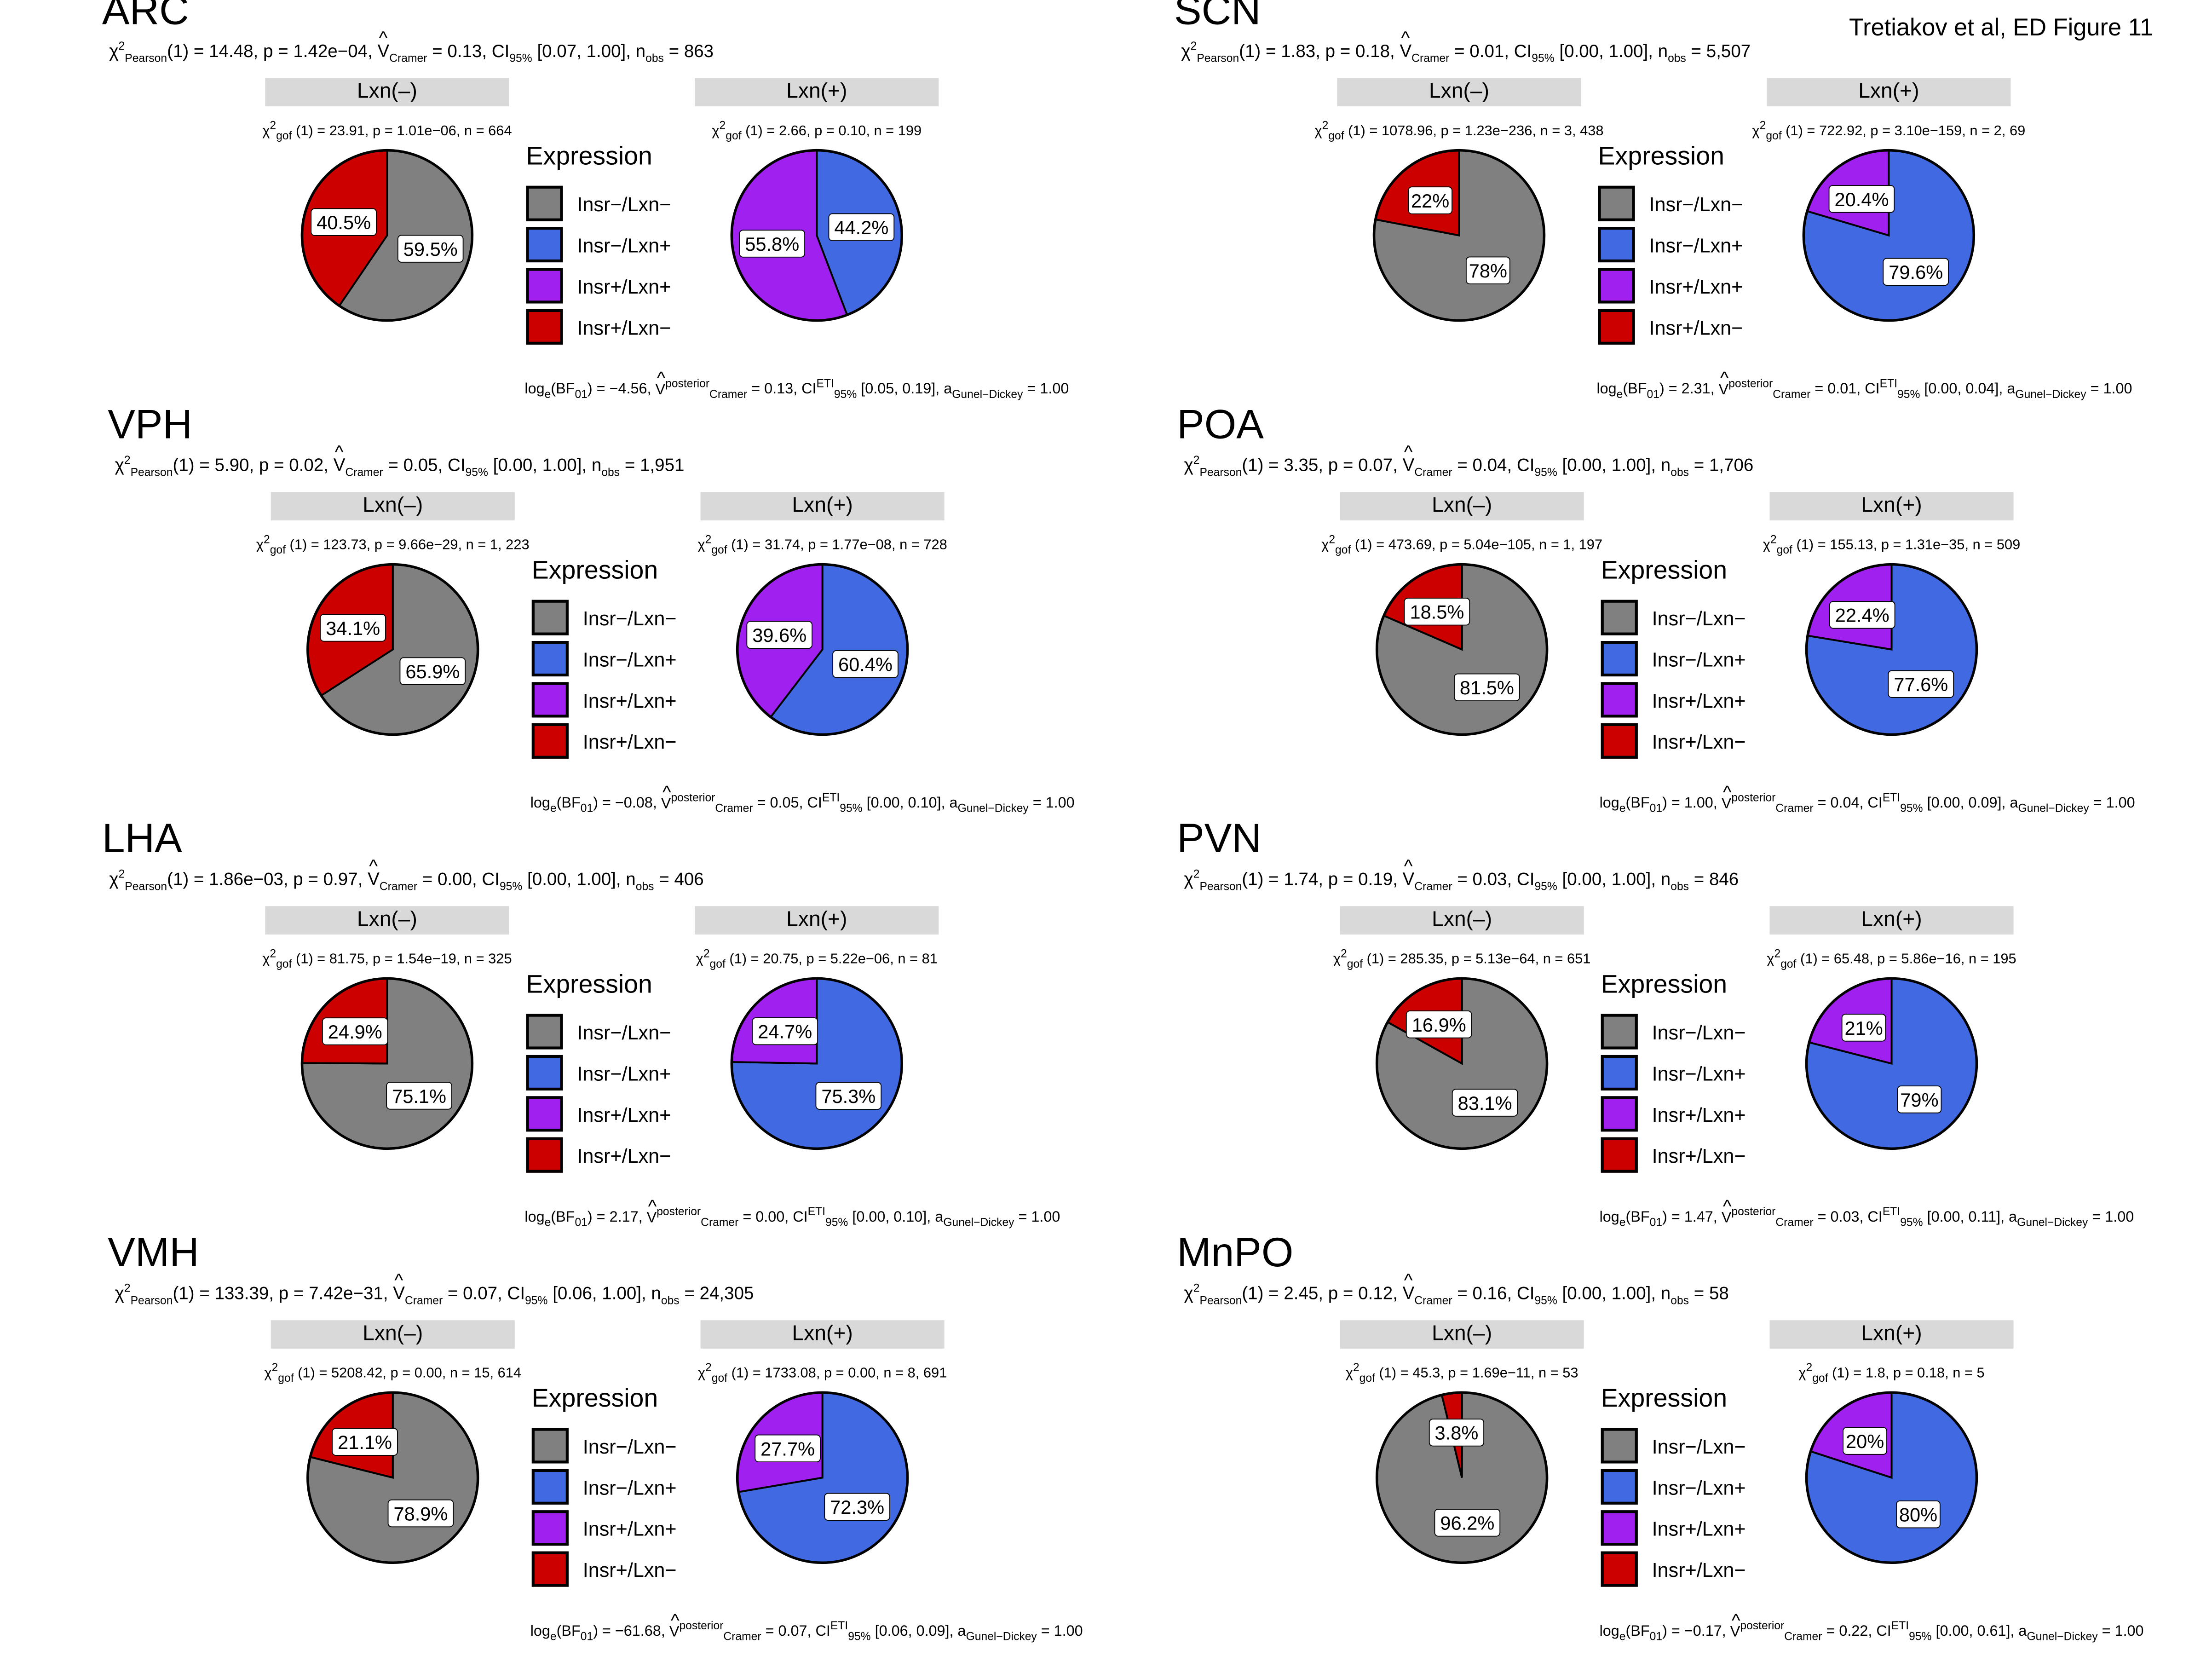 The height and width of the screenshot is (1679, 2212). I want to click on v-posterior-value: 0.22, so click(1853, 1632).